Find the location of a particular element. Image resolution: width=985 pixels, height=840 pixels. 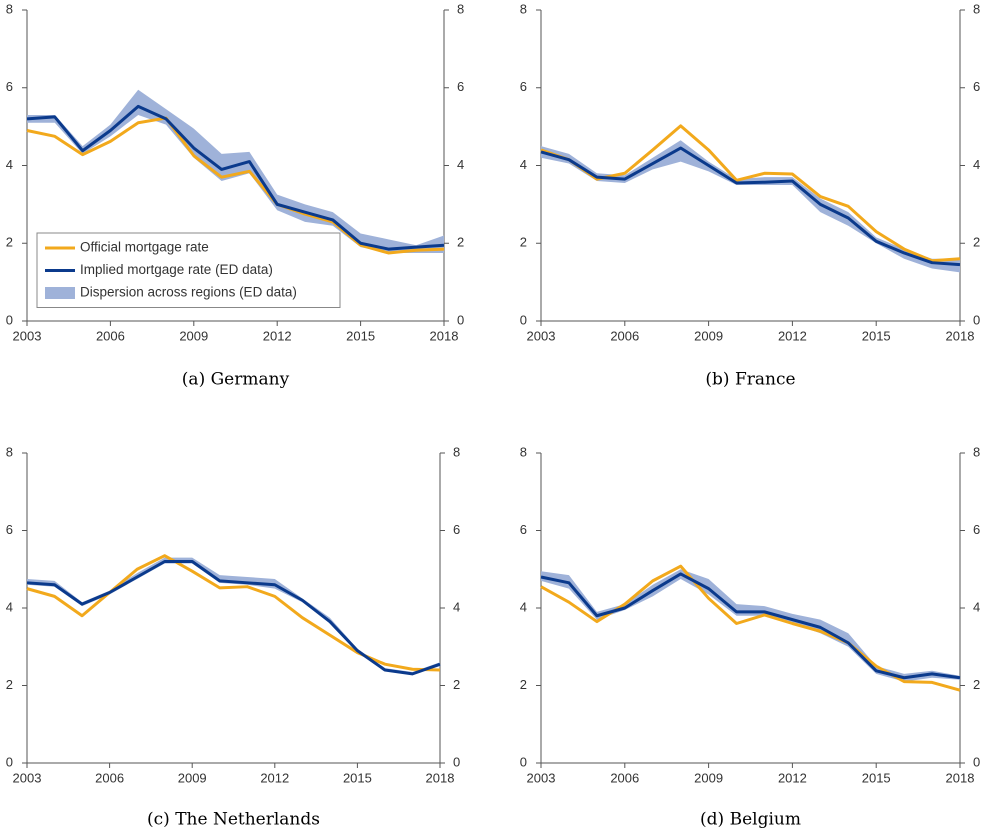

panel-caption: (a) Germany is located at coordinates (236, 380).